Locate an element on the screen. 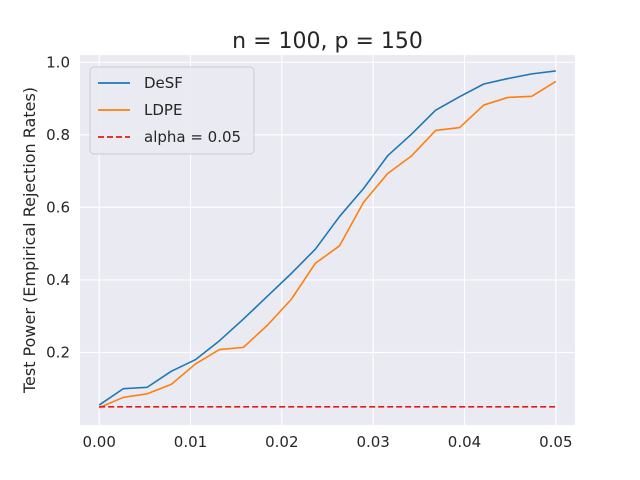 The image size is (640, 480). y-tick-label: 1.0 is located at coordinates (58, 62).